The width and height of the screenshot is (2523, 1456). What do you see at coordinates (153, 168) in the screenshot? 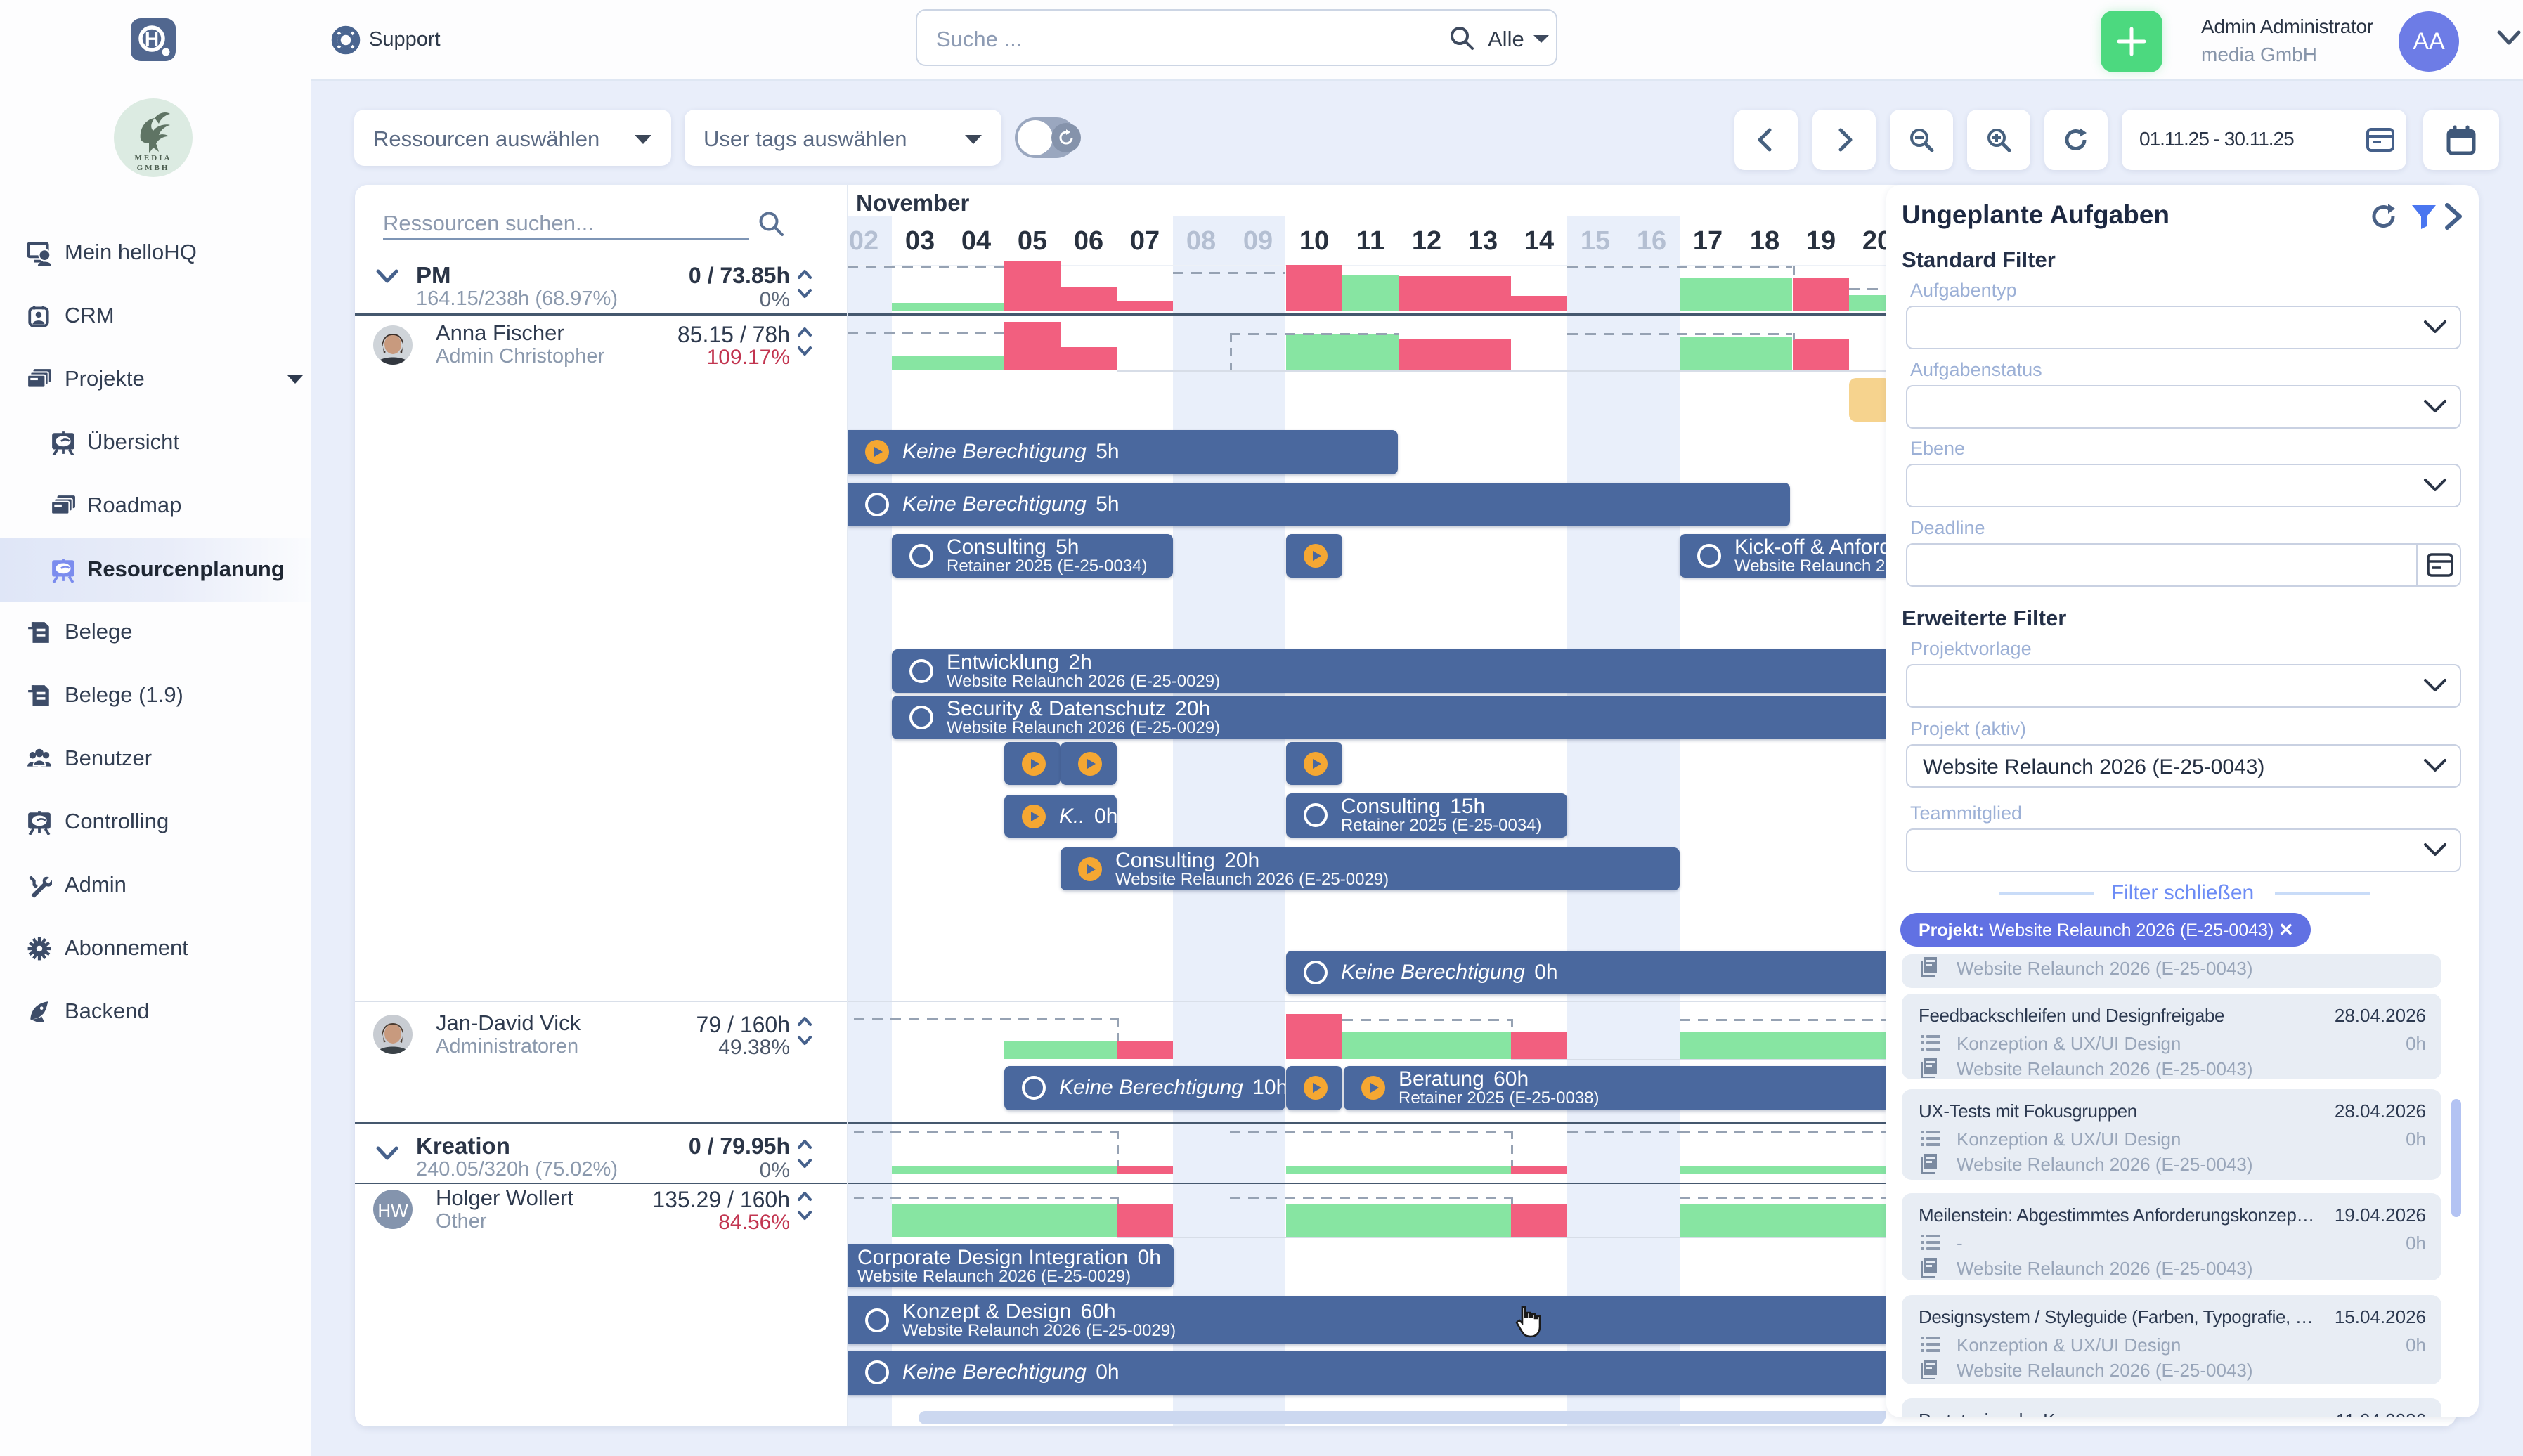
I see `svg-text: GMBH` at bounding box center [153, 168].